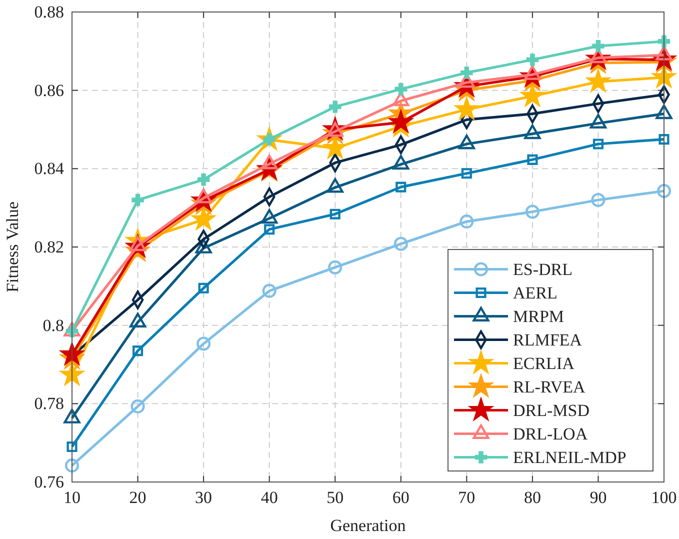 This screenshot has width=679, height=539. I want to click on y-tick-label: 0.88, so click(49, 12).